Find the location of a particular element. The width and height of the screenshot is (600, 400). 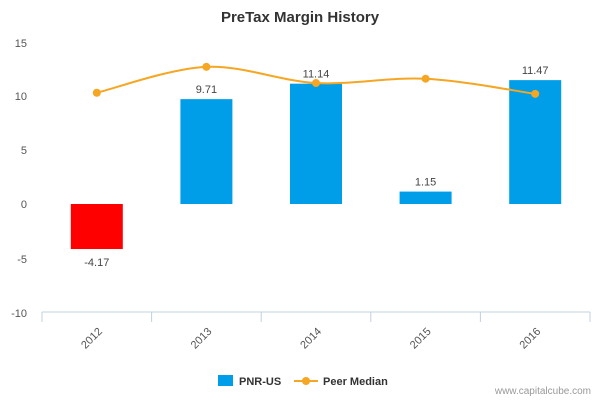

x-tick-label: 2016 is located at coordinates (531, 339).